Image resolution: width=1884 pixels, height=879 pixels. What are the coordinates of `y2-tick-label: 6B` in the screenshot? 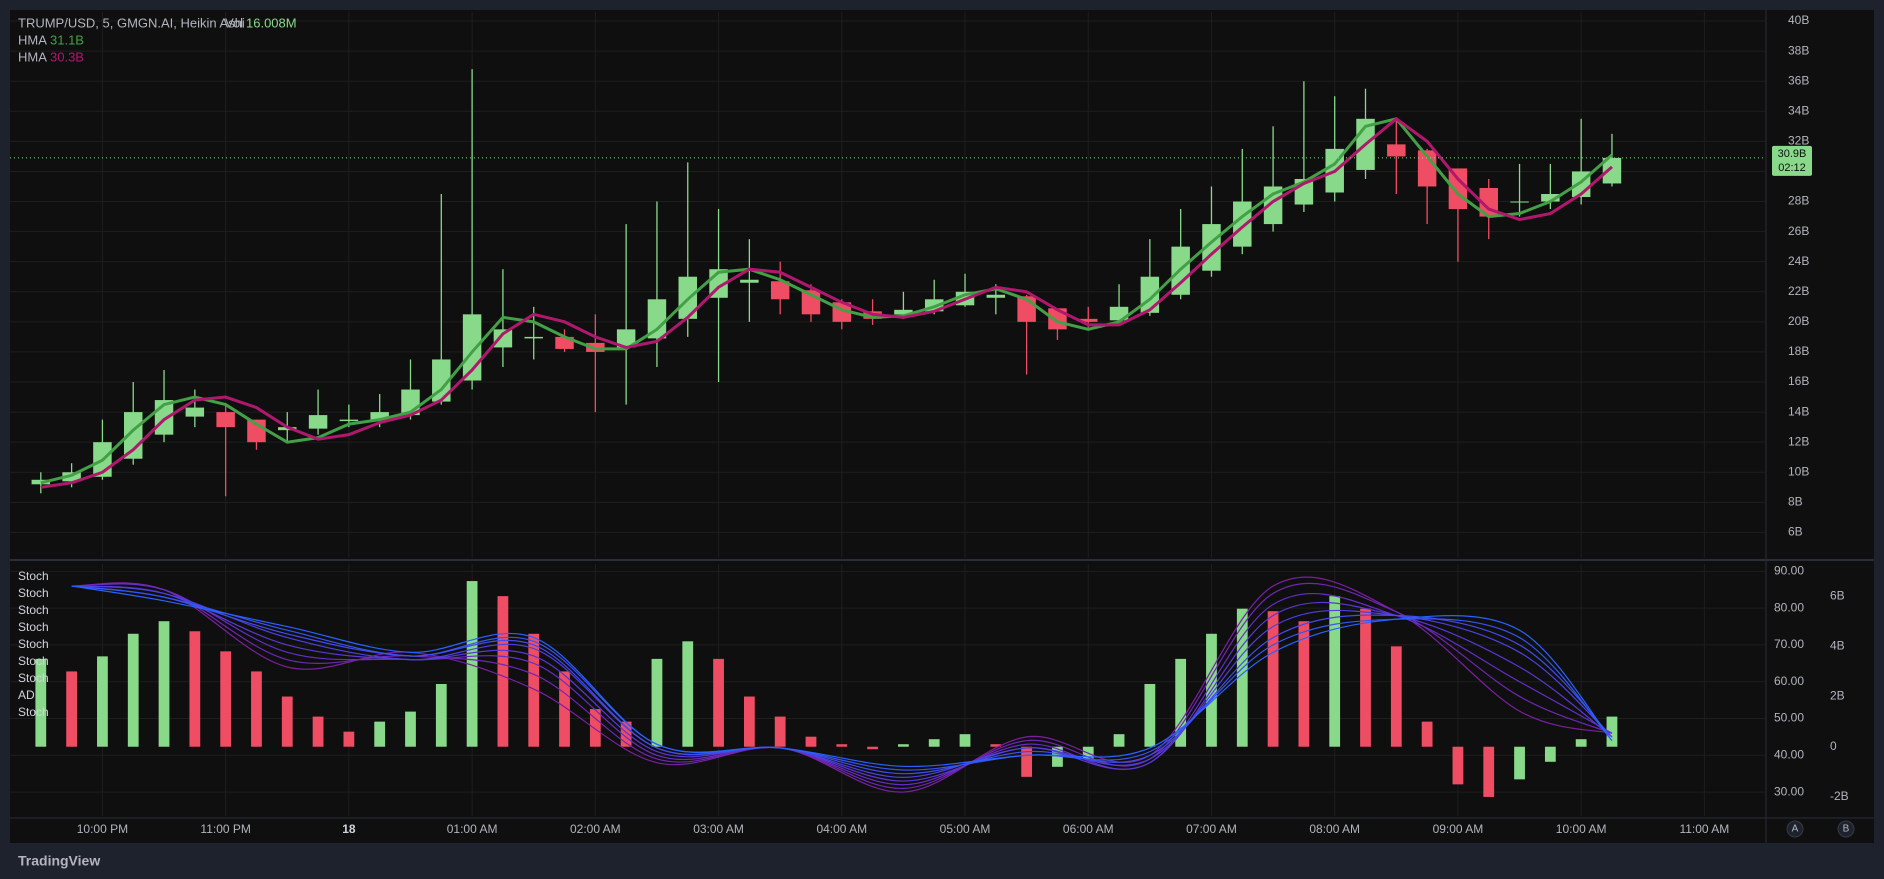 It's located at (1837, 595).